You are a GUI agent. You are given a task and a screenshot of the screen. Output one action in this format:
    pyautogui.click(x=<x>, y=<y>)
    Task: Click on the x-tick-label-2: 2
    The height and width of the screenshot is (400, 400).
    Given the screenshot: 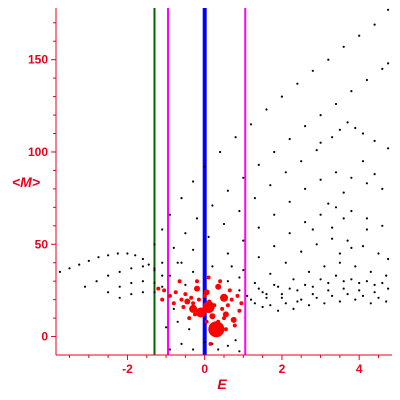 What is the action you would take?
    pyautogui.click(x=282, y=369)
    